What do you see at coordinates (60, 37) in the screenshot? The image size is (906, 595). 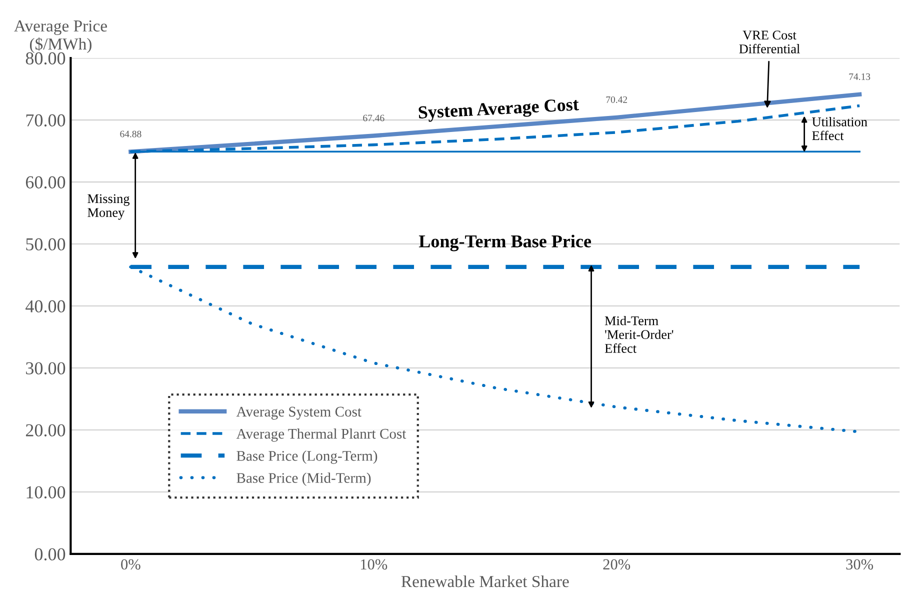 I see `y-axis-title: Average Price ($/MWh)` at bounding box center [60, 37].